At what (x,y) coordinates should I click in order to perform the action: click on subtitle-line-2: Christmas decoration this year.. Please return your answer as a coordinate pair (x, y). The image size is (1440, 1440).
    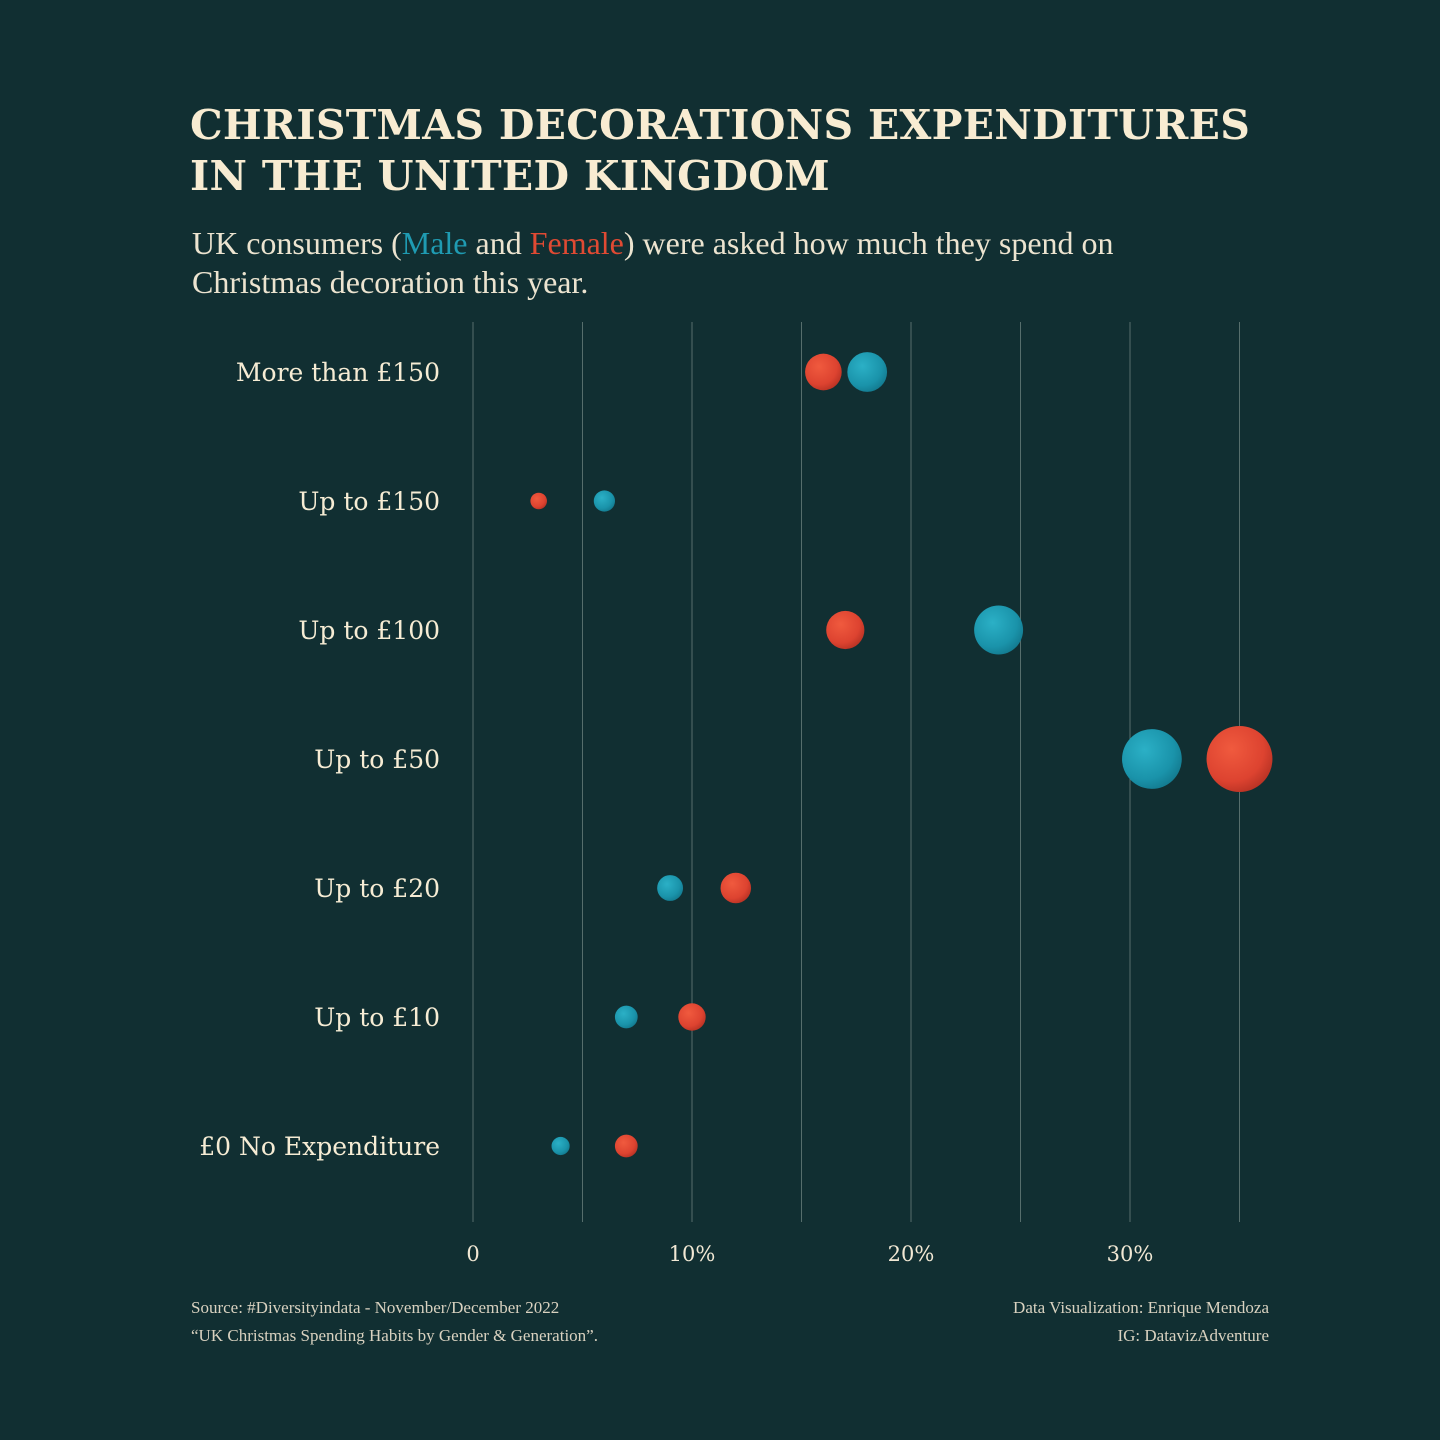
    Looking at the image, I should click on (390, 282).